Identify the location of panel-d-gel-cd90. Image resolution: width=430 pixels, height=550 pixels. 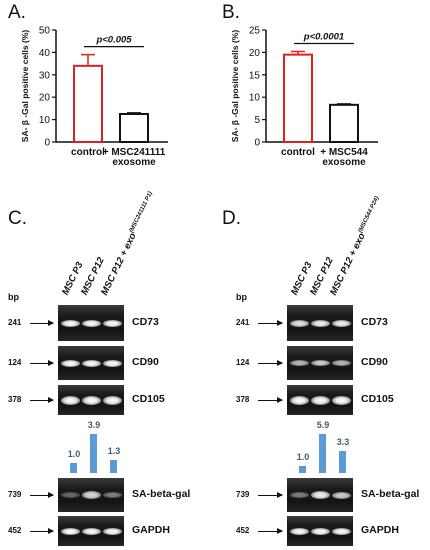
(320, 363).